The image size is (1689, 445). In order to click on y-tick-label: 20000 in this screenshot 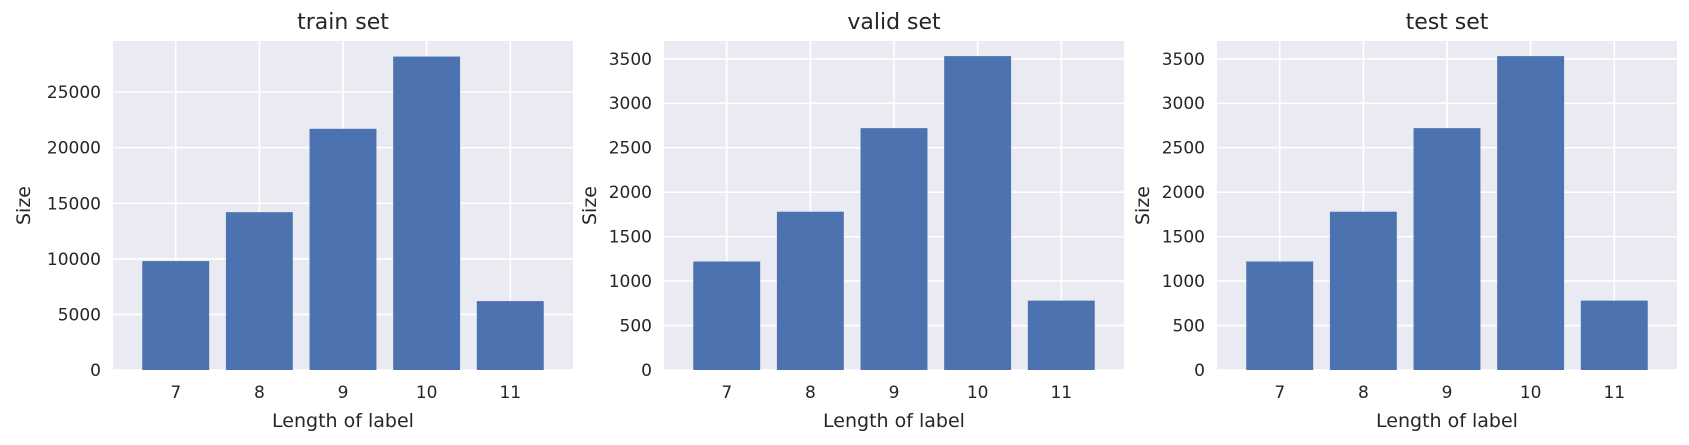, I will do `click(74, 149)`.